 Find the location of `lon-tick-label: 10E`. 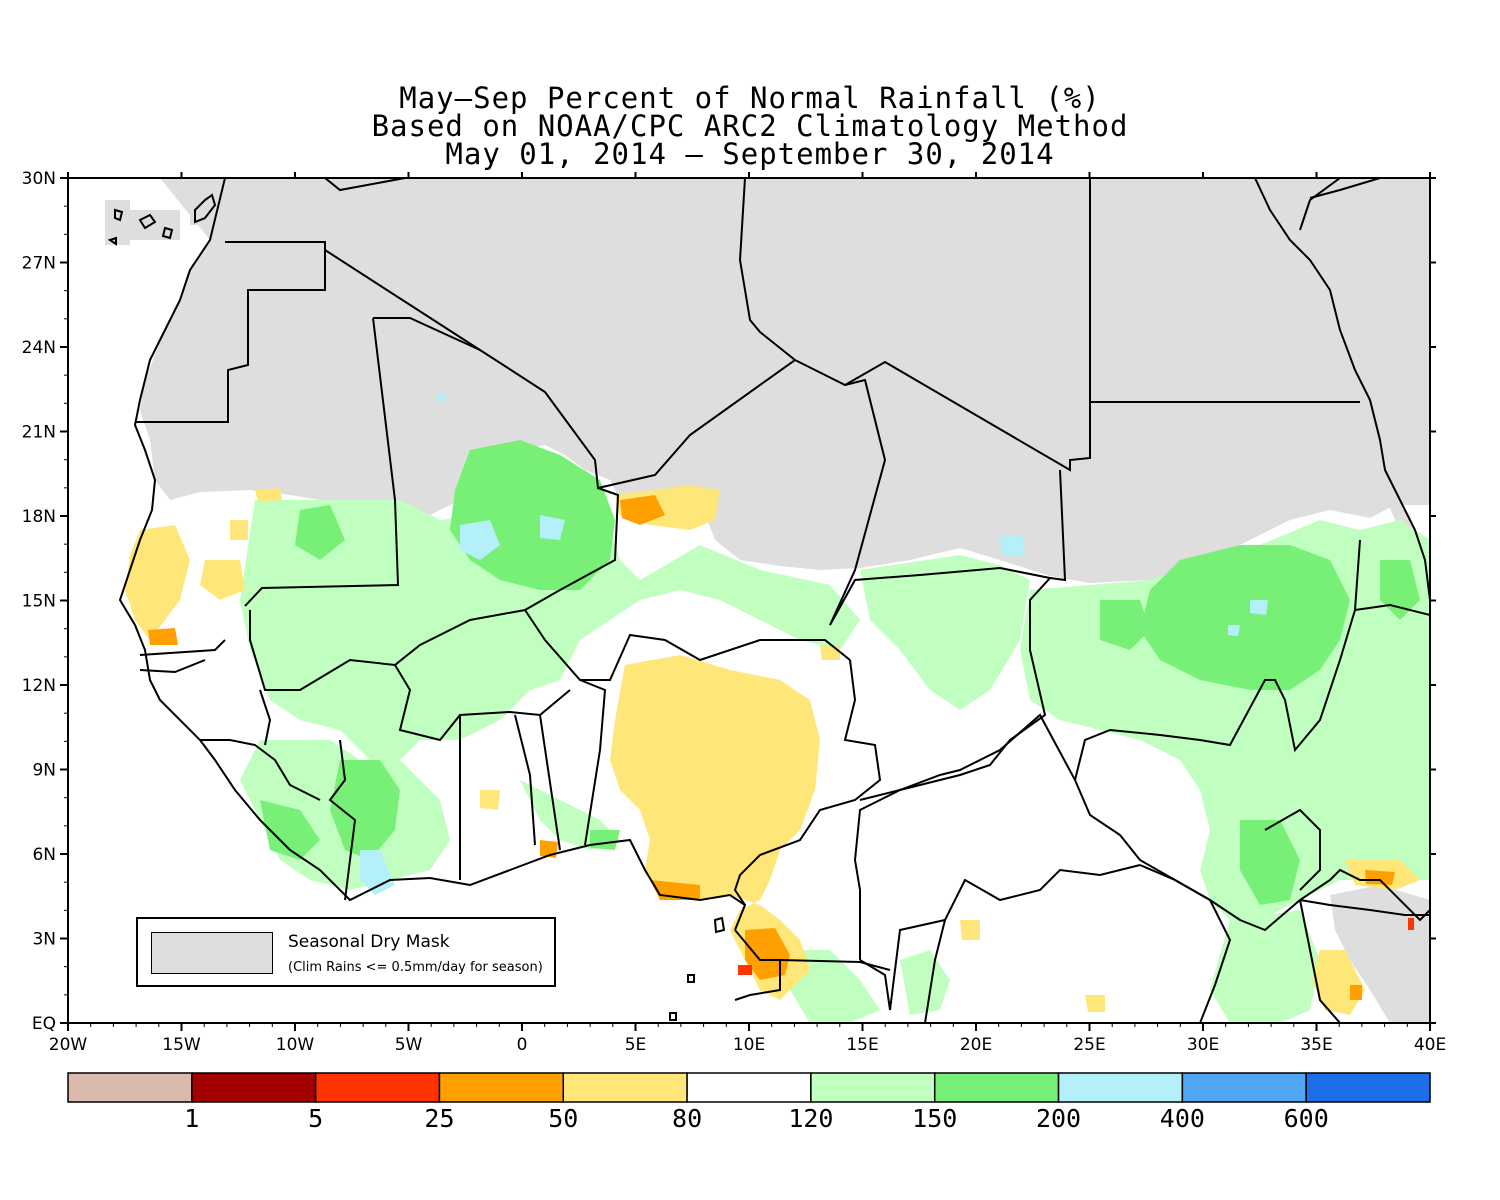

lon-tick-label: 10E is located at coordinates (749, 1045).